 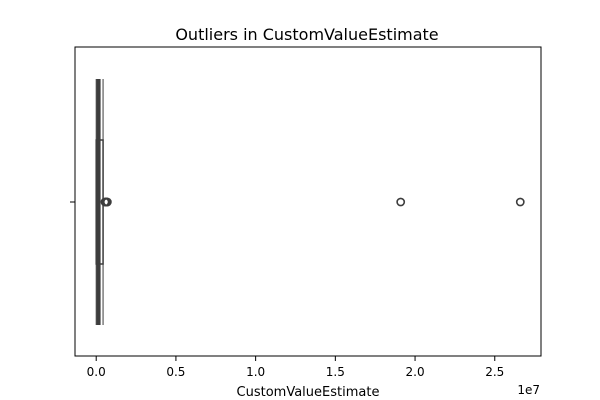 I want to click on x-axis-offset-label: 1e7, so click(x=528, y=390).